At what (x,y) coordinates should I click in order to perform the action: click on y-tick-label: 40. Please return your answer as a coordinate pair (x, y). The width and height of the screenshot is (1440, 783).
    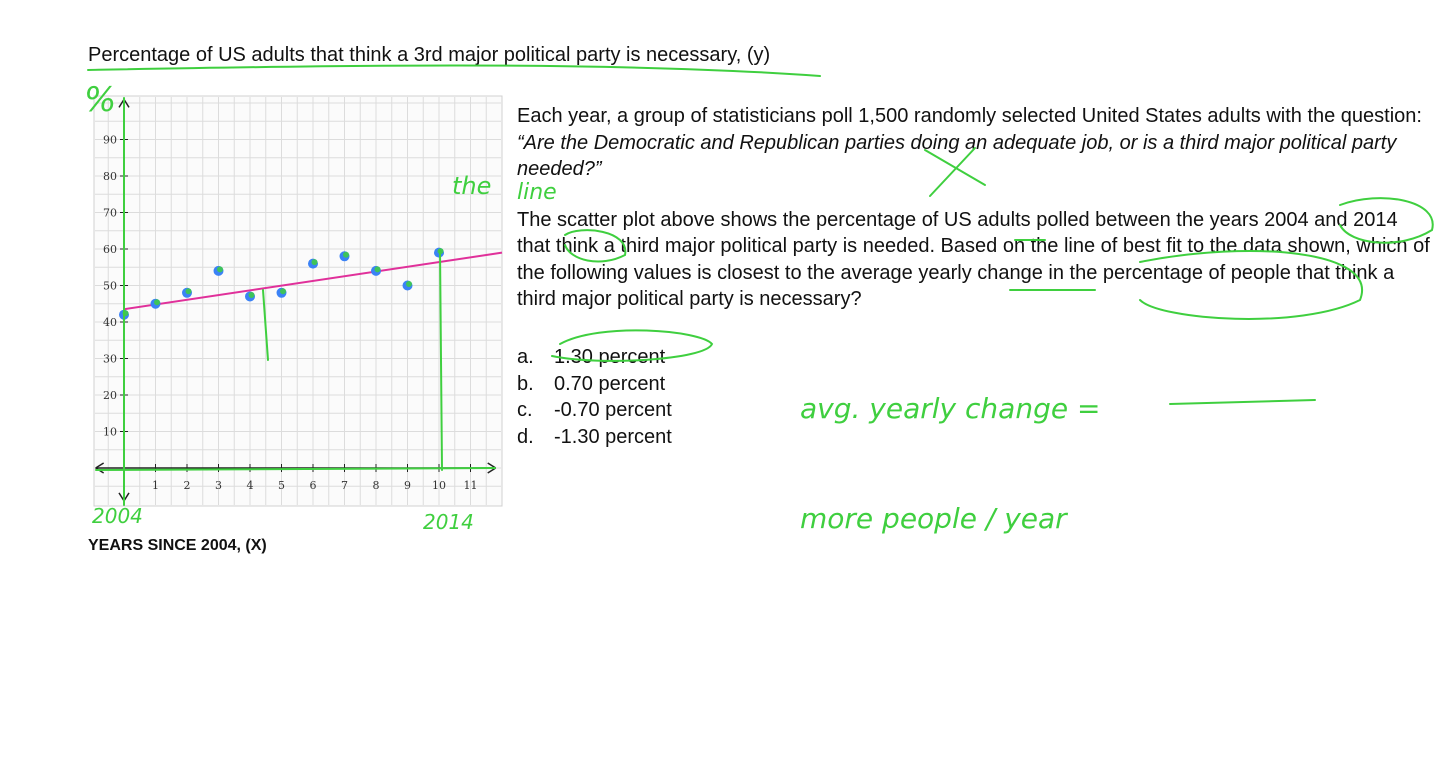
    Looking at the image, I should click on (110, 322).